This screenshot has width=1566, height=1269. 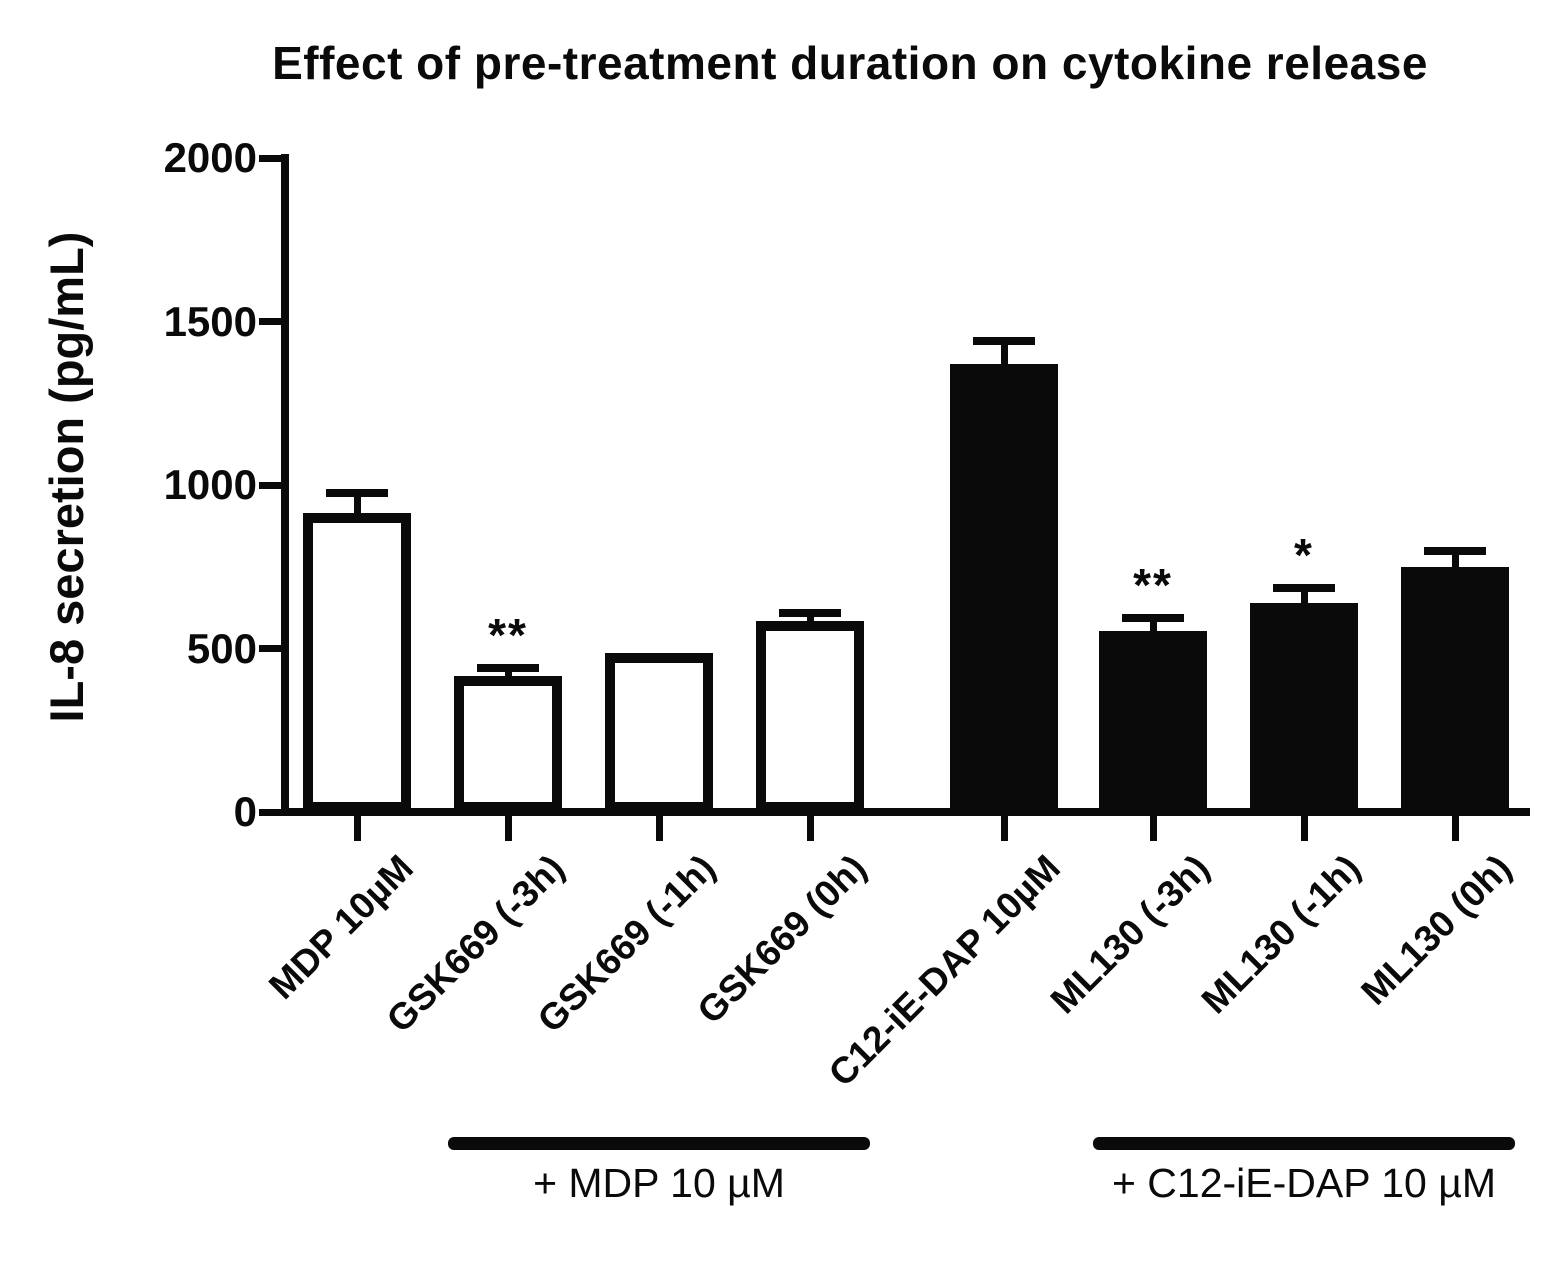 What do you see at coordinates (245, 811) in the screenshot?
I see `y-tick-label: 0` at bounding box center [245, 811].